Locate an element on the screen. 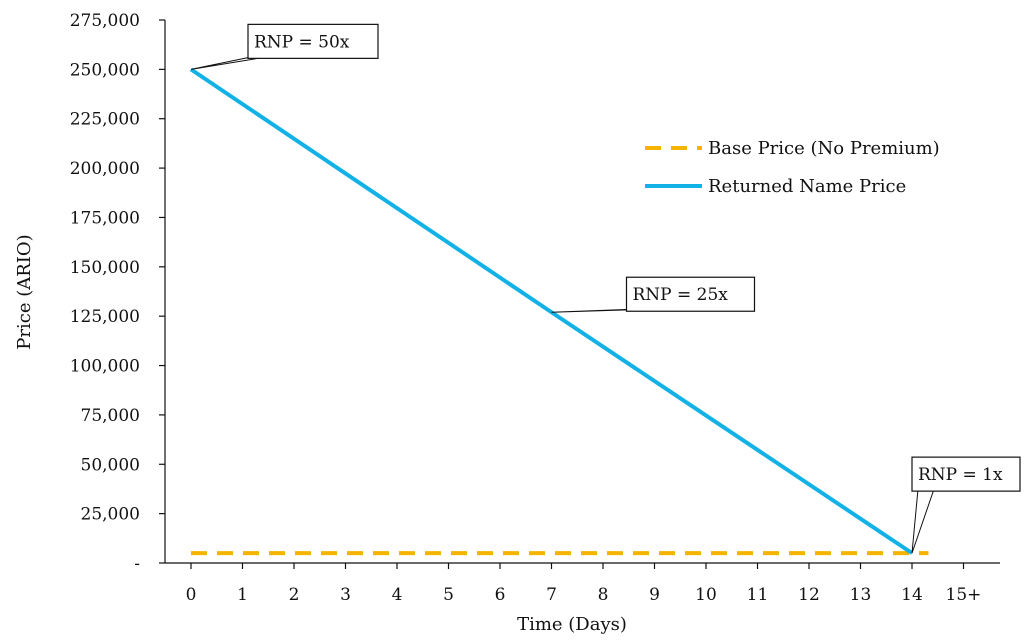 This screenshot has height=640, width=1024. callout-label: RNP = 50x is located at coordinates (302, 42).